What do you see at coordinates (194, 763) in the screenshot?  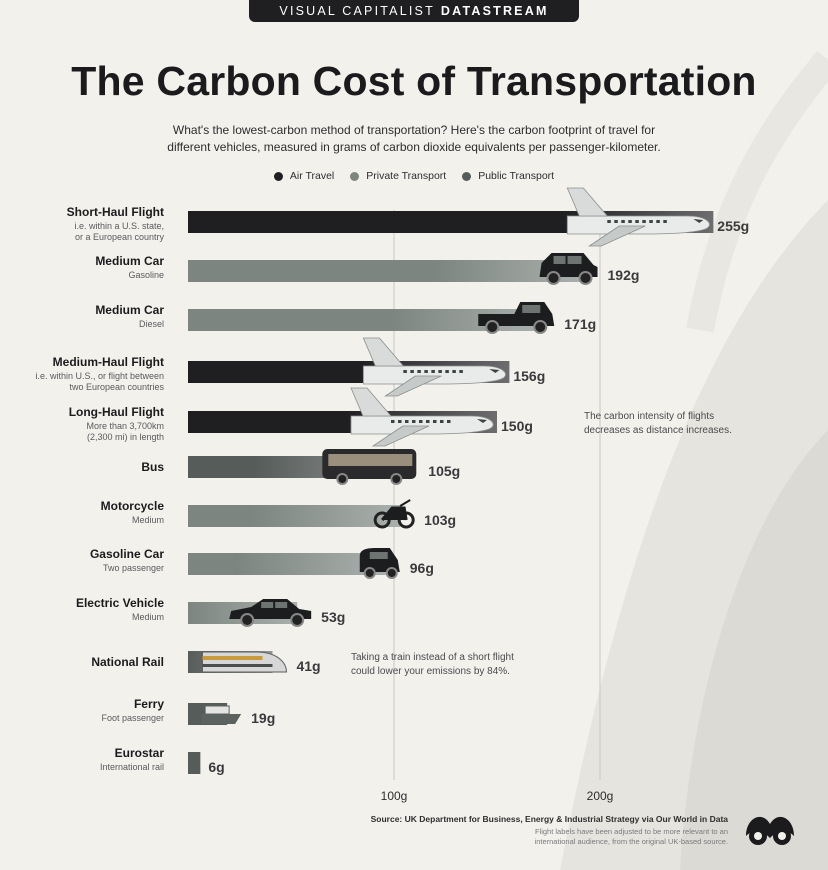 I see `bar` at bounding box center [194, 763].